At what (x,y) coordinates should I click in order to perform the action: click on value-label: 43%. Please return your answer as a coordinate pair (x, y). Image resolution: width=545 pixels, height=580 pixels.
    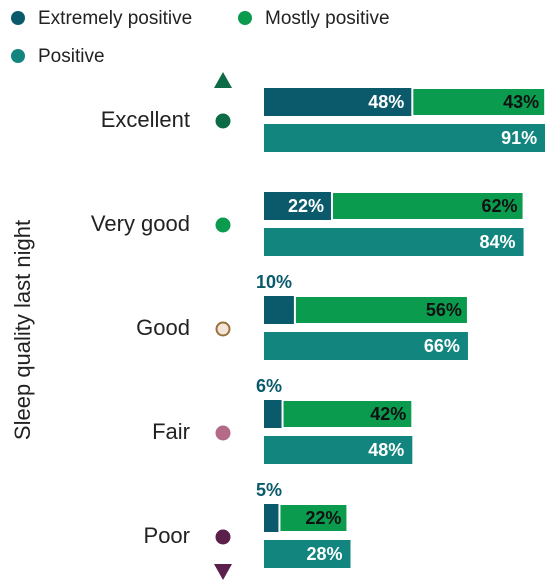
    Looking at the image, I should click on (521, 102).